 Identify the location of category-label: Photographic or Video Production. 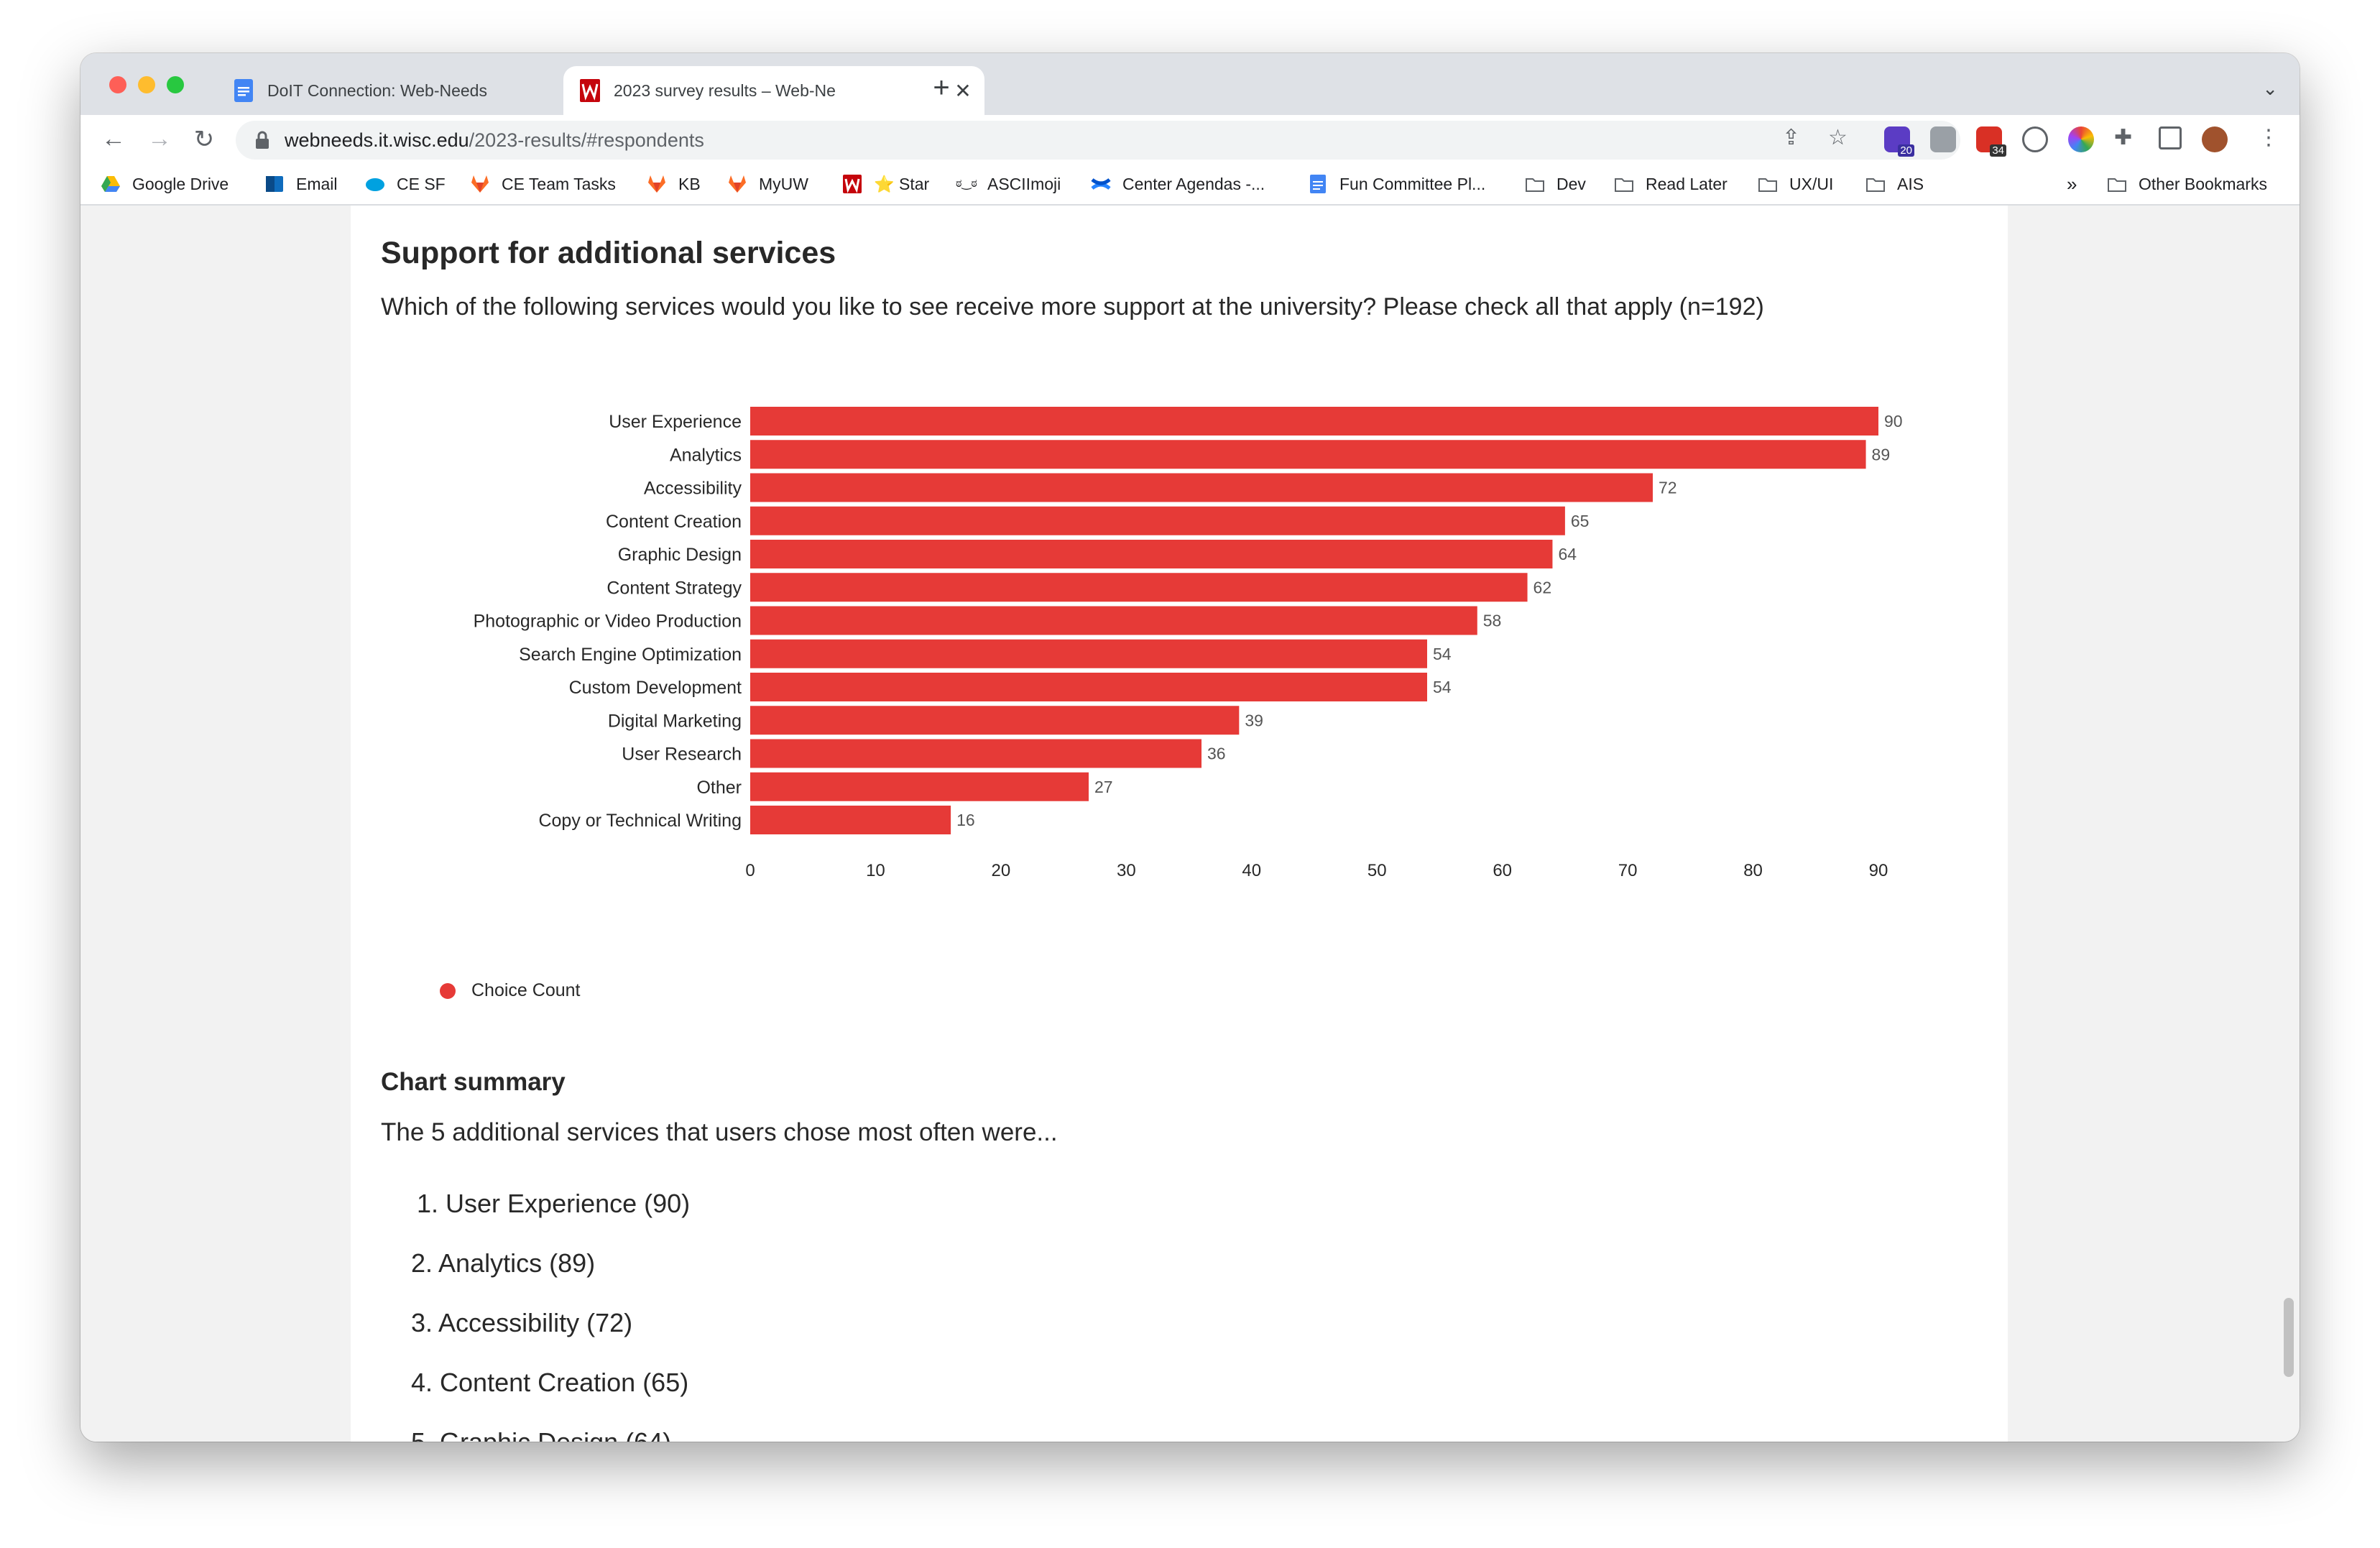
(608, 622).